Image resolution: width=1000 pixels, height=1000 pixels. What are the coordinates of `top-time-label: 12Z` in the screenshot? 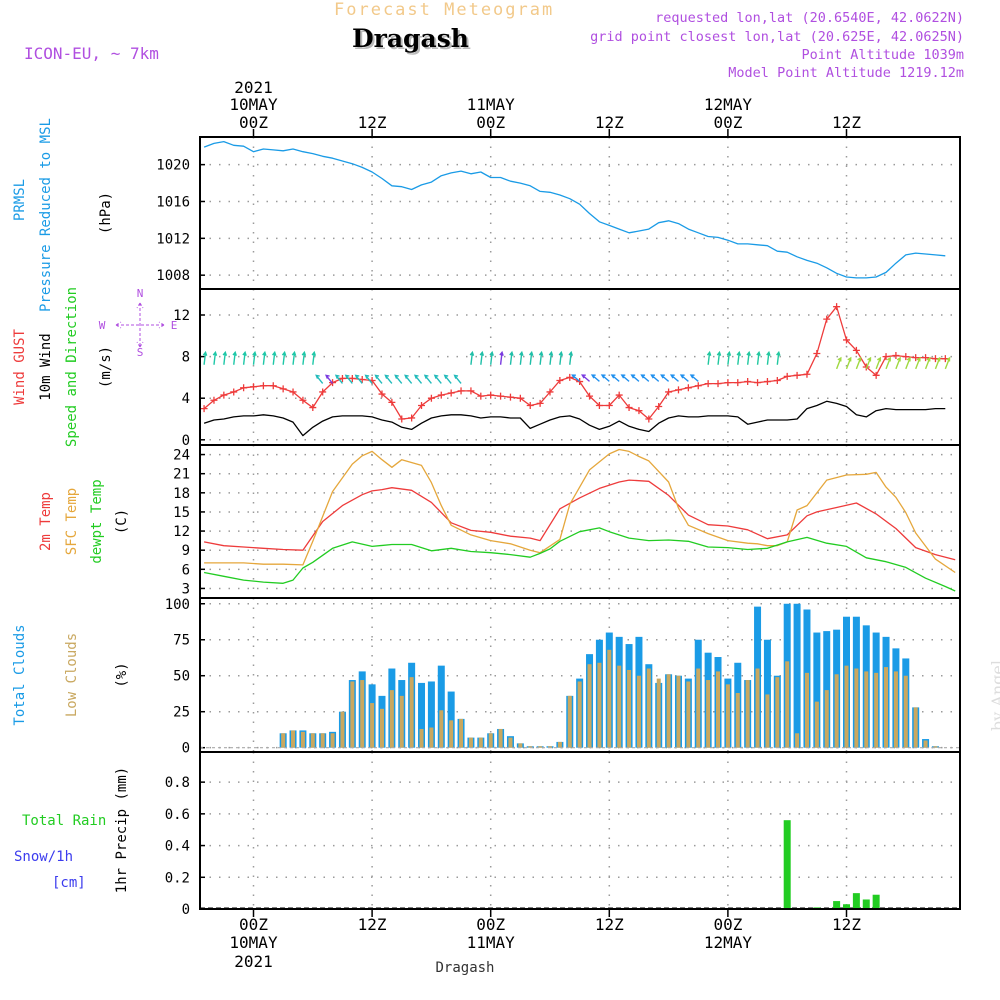 It's located at (846, 122).